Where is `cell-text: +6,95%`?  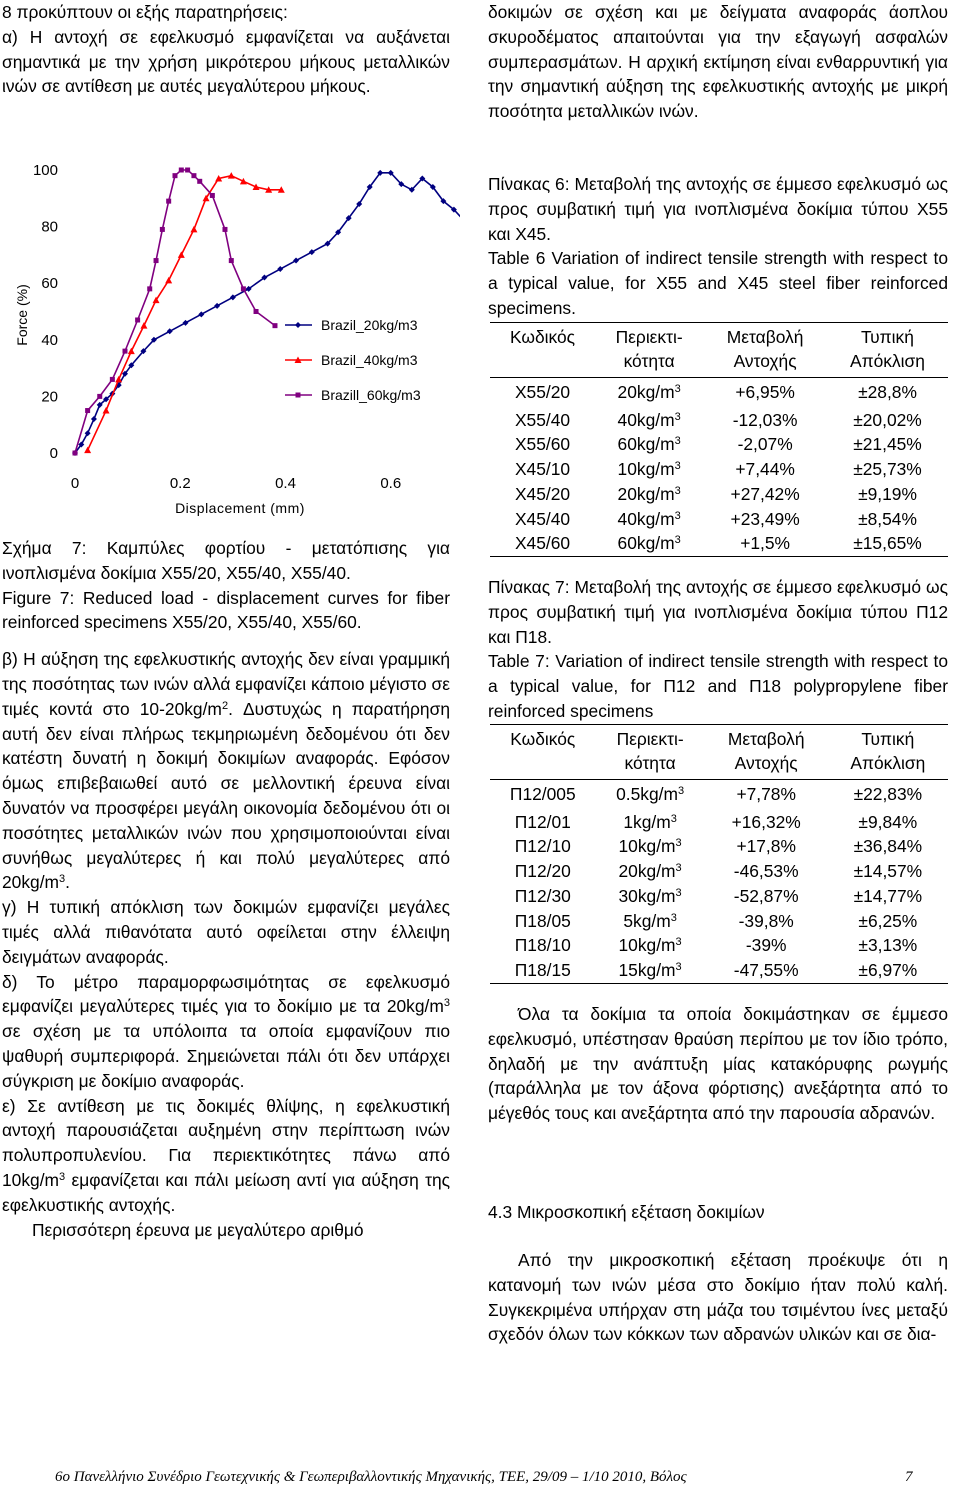
cell-text: +6,95% is located at coordinates (765, 392).